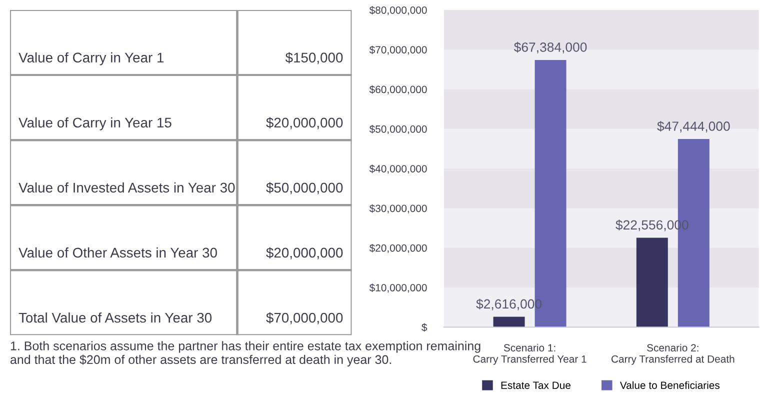 The height and width of the screenshot is (399, 768). I want to click on legend-label: Value to Beneficiaries, so click(670, 385).